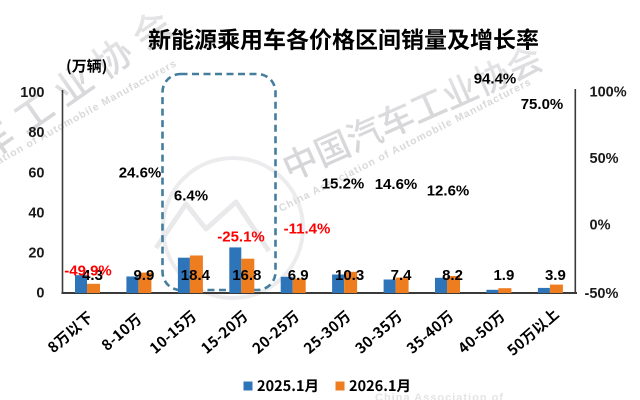 The height and width of the screenshot is (400, 640). Describe the element at coordinates (241, 236) in the screenshot. I see `svg-text: -25.1%` at that location.